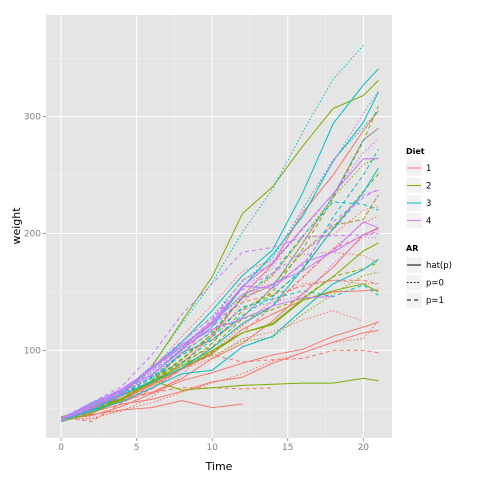 This screenshot has height=480, width=480. Describe the element at coordinates (16, 226) in the screenshot. I see `y-axis-title: weight` at that location.